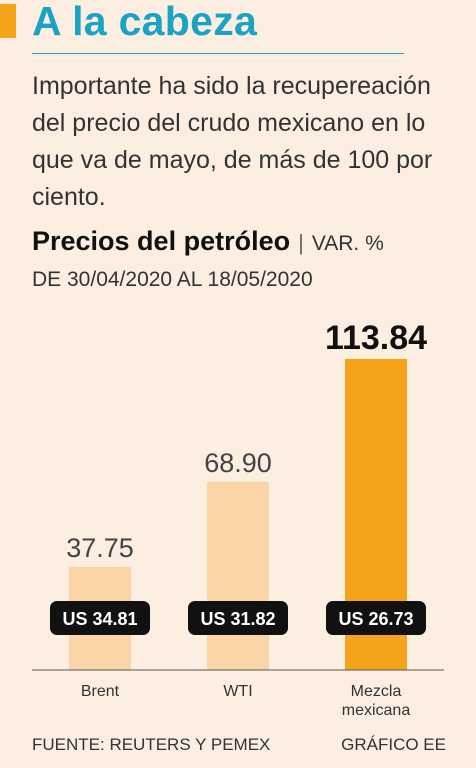 The height and width of the screenshot is (768, 476). Describe the element at coordinates (376, 701) in the screenshot. I see `category-label-2: Mezcla mexicana` at that location.